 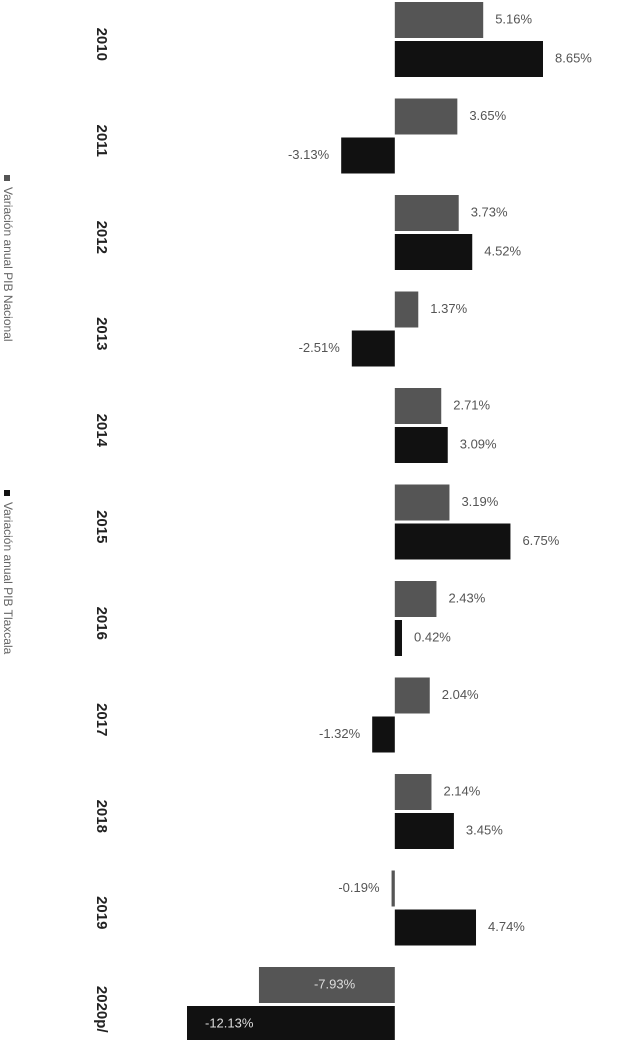 What do you see at coordinates (320, 347) in the screenshot?
I see `value-label: -2.51%` at bounding box center [320, 347].